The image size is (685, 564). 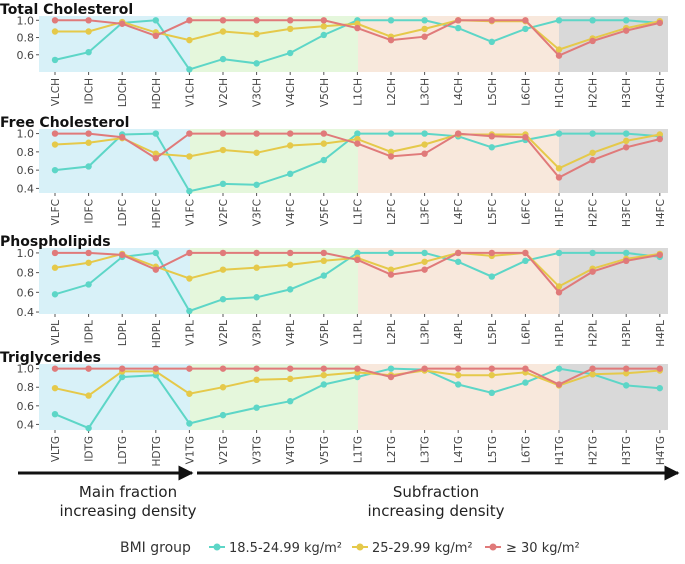 I want to click on subfraction-label-line1: Subfraction, so click(x=436, y=492).